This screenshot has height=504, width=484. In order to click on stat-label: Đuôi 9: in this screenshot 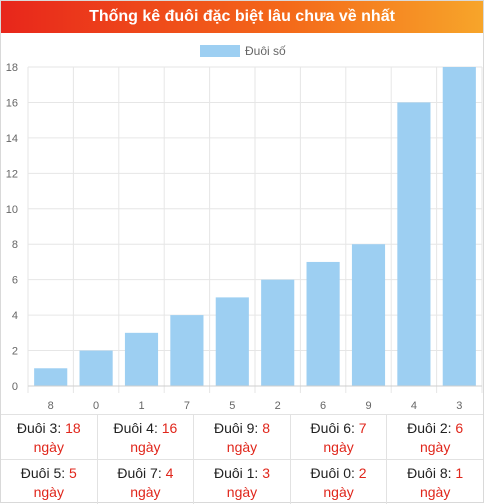, I will do `click(236, 428)`.